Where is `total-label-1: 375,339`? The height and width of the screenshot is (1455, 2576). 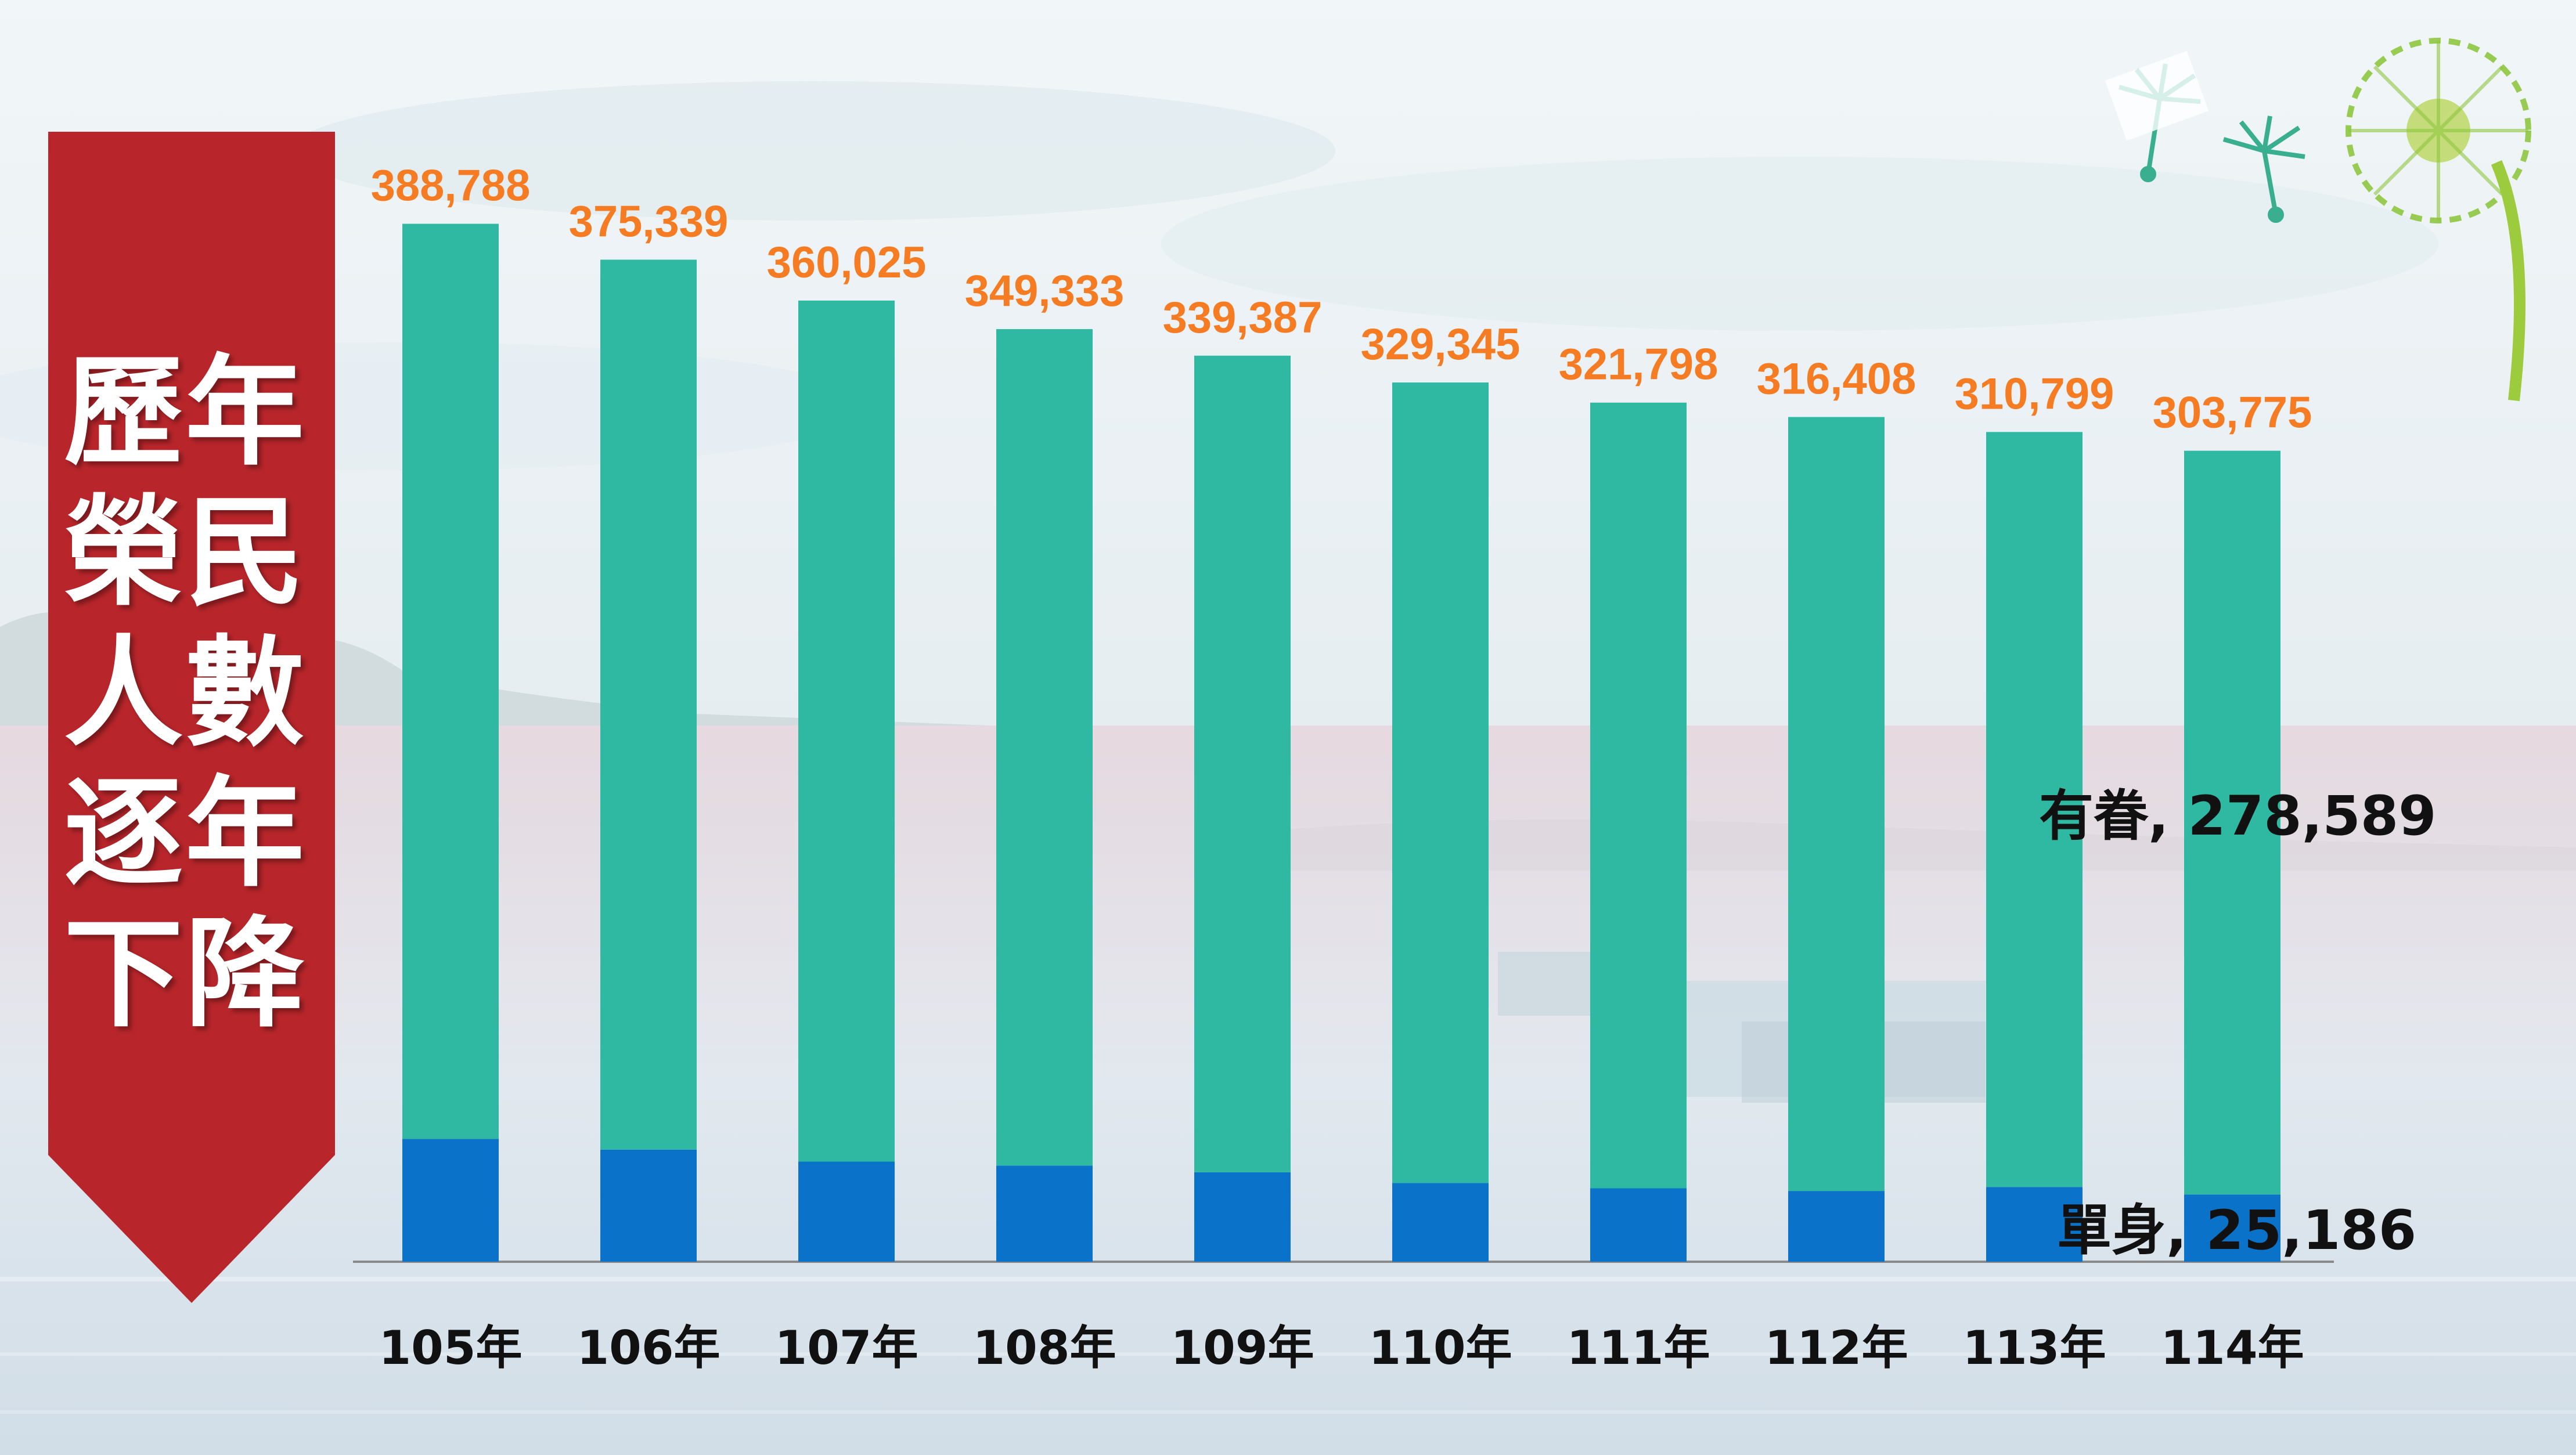 total-label-1: 375,339 is located at coordinates (649, 221).